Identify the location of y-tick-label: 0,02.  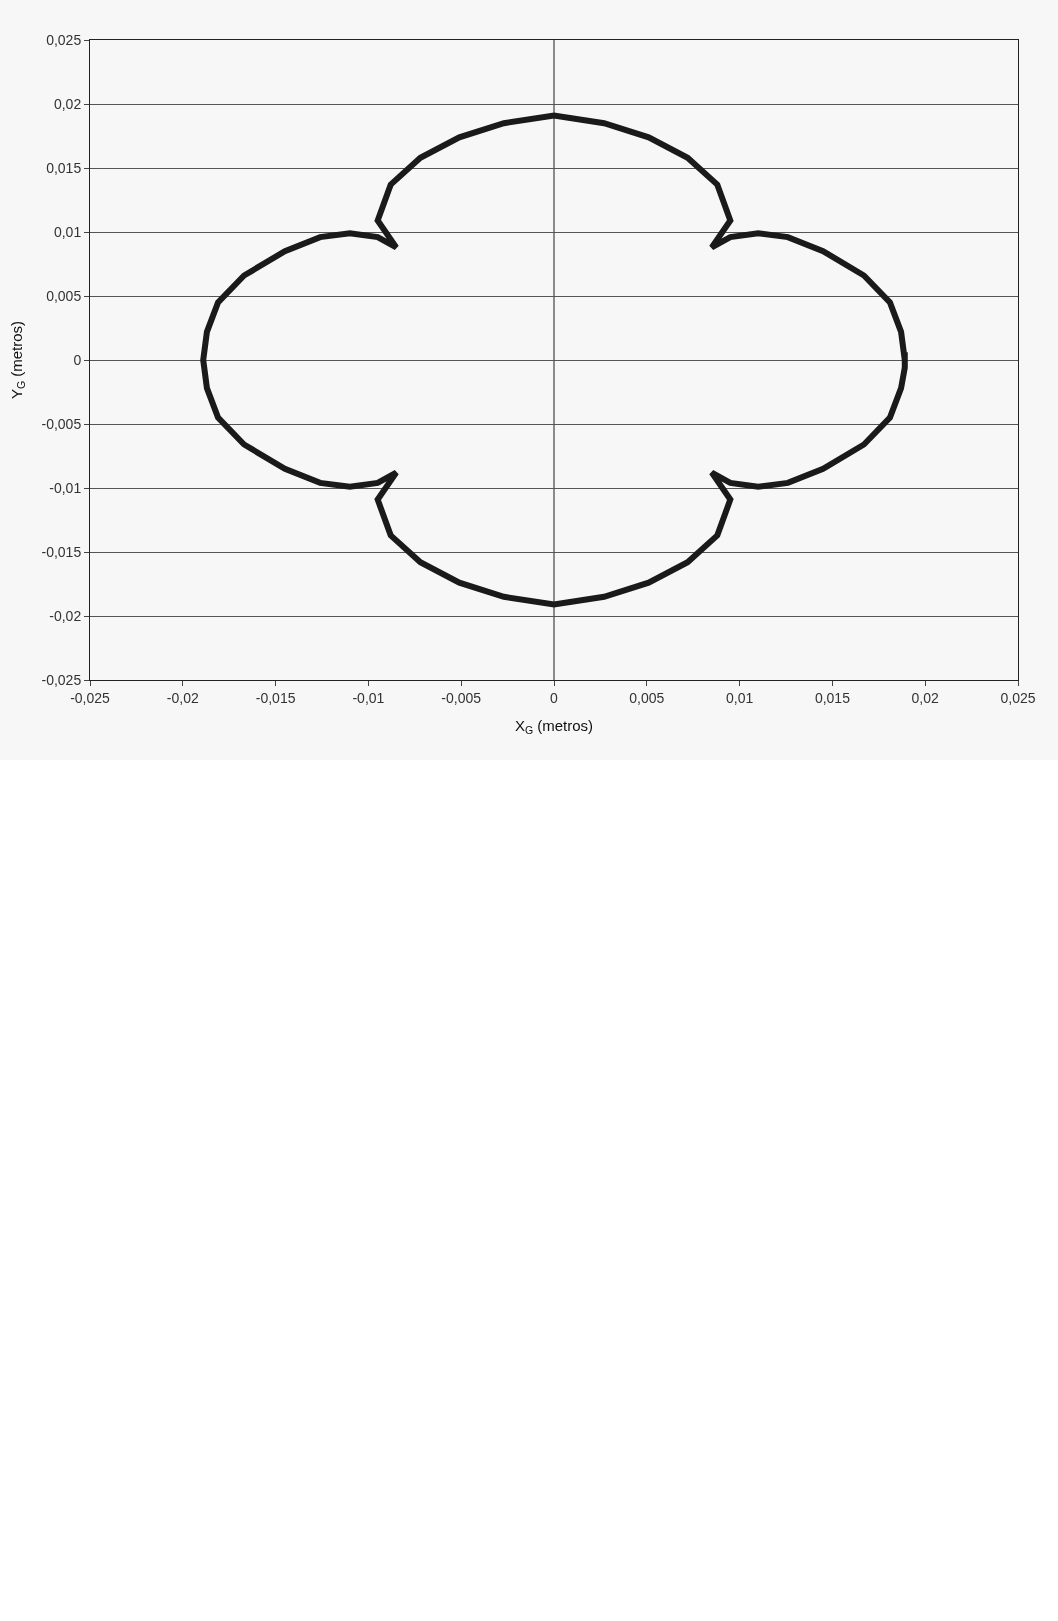
(67, 103).